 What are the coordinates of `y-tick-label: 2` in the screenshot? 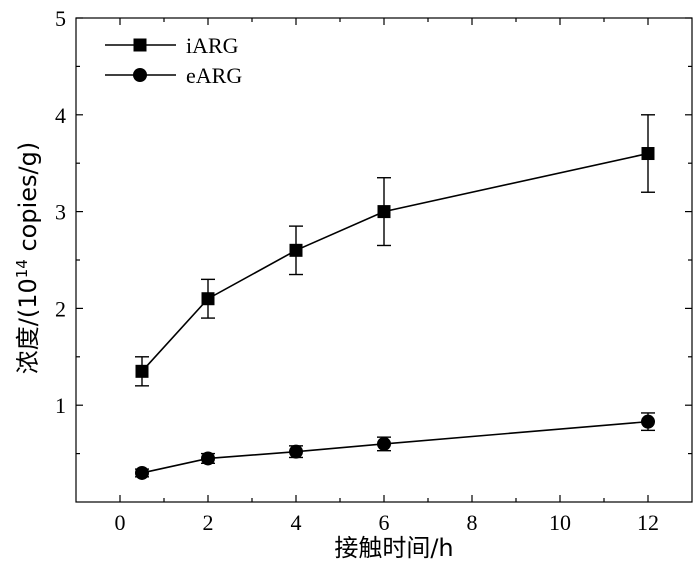 It's located at (60, 308).